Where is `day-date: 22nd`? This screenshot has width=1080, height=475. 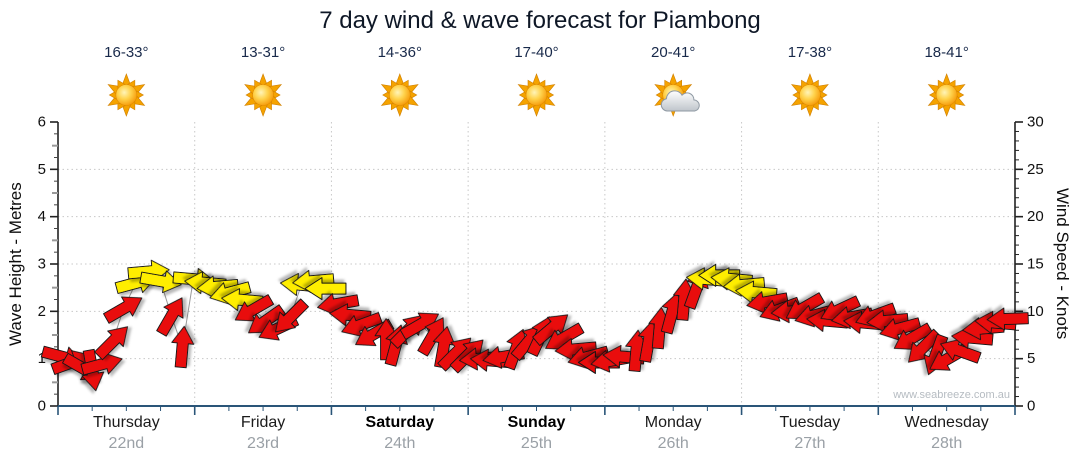
day-date: 22nd is located at coordinates (126, 443).